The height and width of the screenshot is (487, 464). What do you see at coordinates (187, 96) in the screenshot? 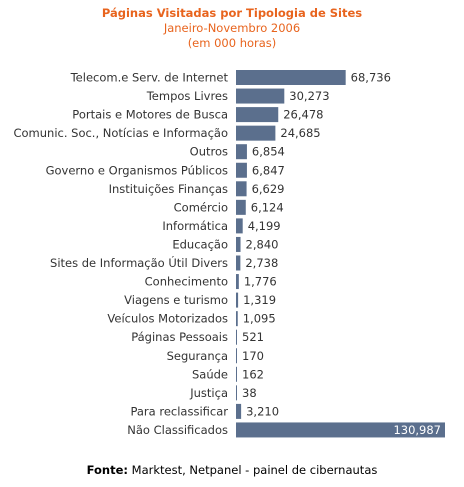
I see `category-label: Tempos Livres` at bounding box center [187, 96].